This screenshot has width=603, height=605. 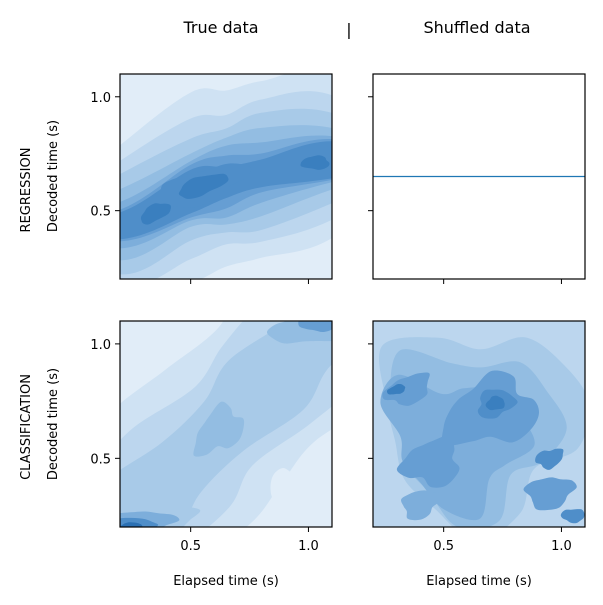 What do you see at coordinates (53, 176) in the screenshot?
I see `y-axis-label-top: Decoded time (s)` at bounding box center [53, 176].